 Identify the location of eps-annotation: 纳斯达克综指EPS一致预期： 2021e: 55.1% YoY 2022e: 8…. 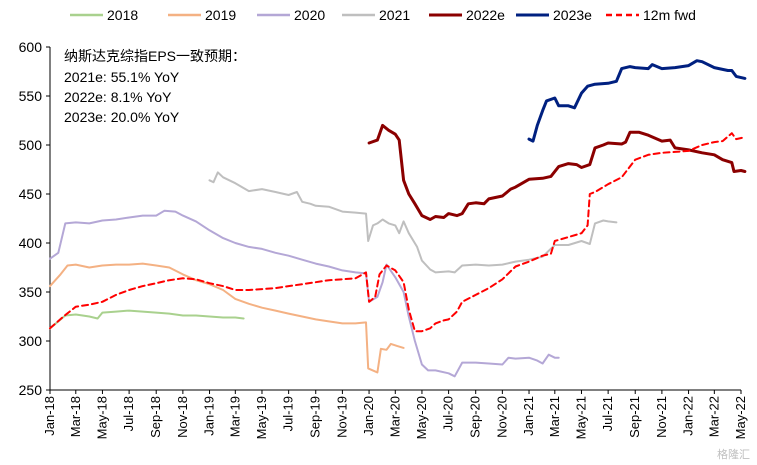
(155, 86).